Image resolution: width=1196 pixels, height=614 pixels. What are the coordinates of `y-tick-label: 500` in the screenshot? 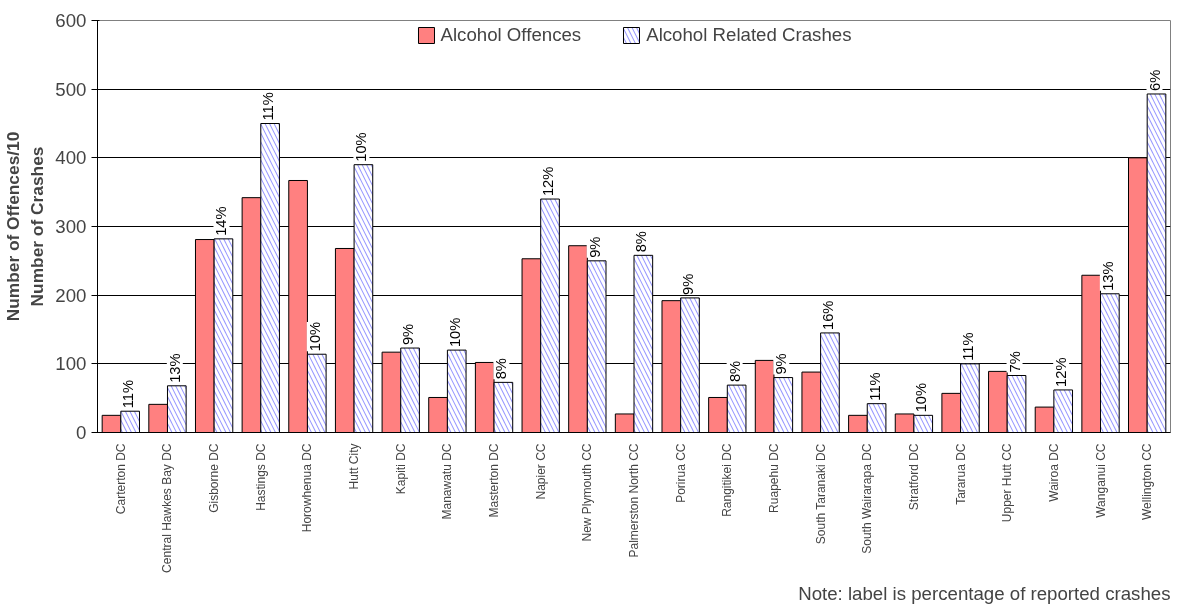 It's located at (71, 89).